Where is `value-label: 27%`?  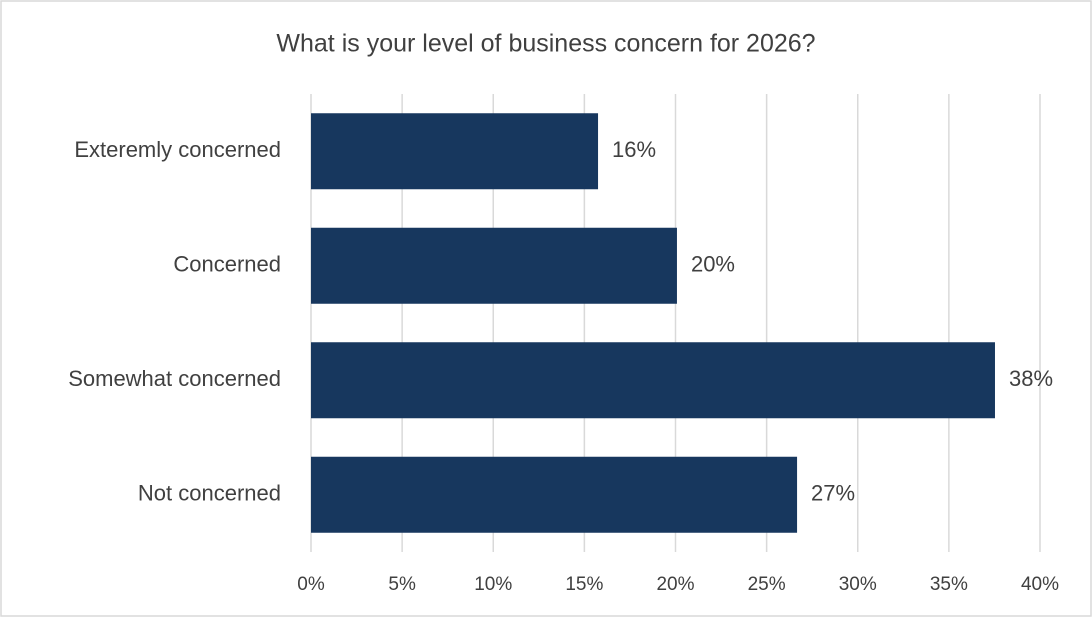
value-label: 27% is located at coordinates (833, 493).